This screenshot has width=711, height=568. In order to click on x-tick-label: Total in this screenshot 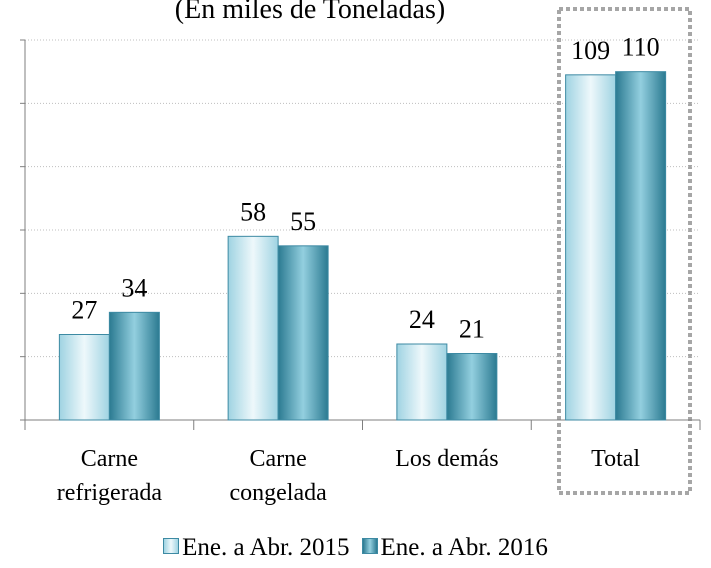, I will do `click(616, 459)`.